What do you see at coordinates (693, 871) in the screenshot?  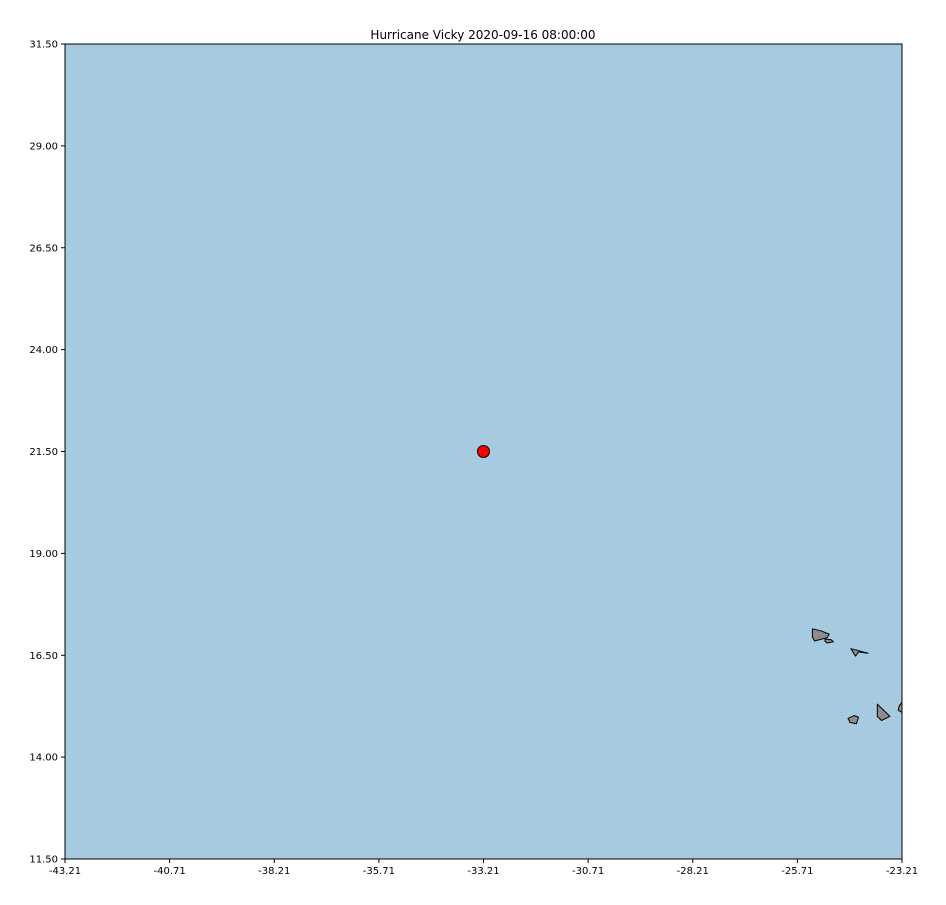 I see `x-tick-label: -28.21` at bounding box center [693, 871].